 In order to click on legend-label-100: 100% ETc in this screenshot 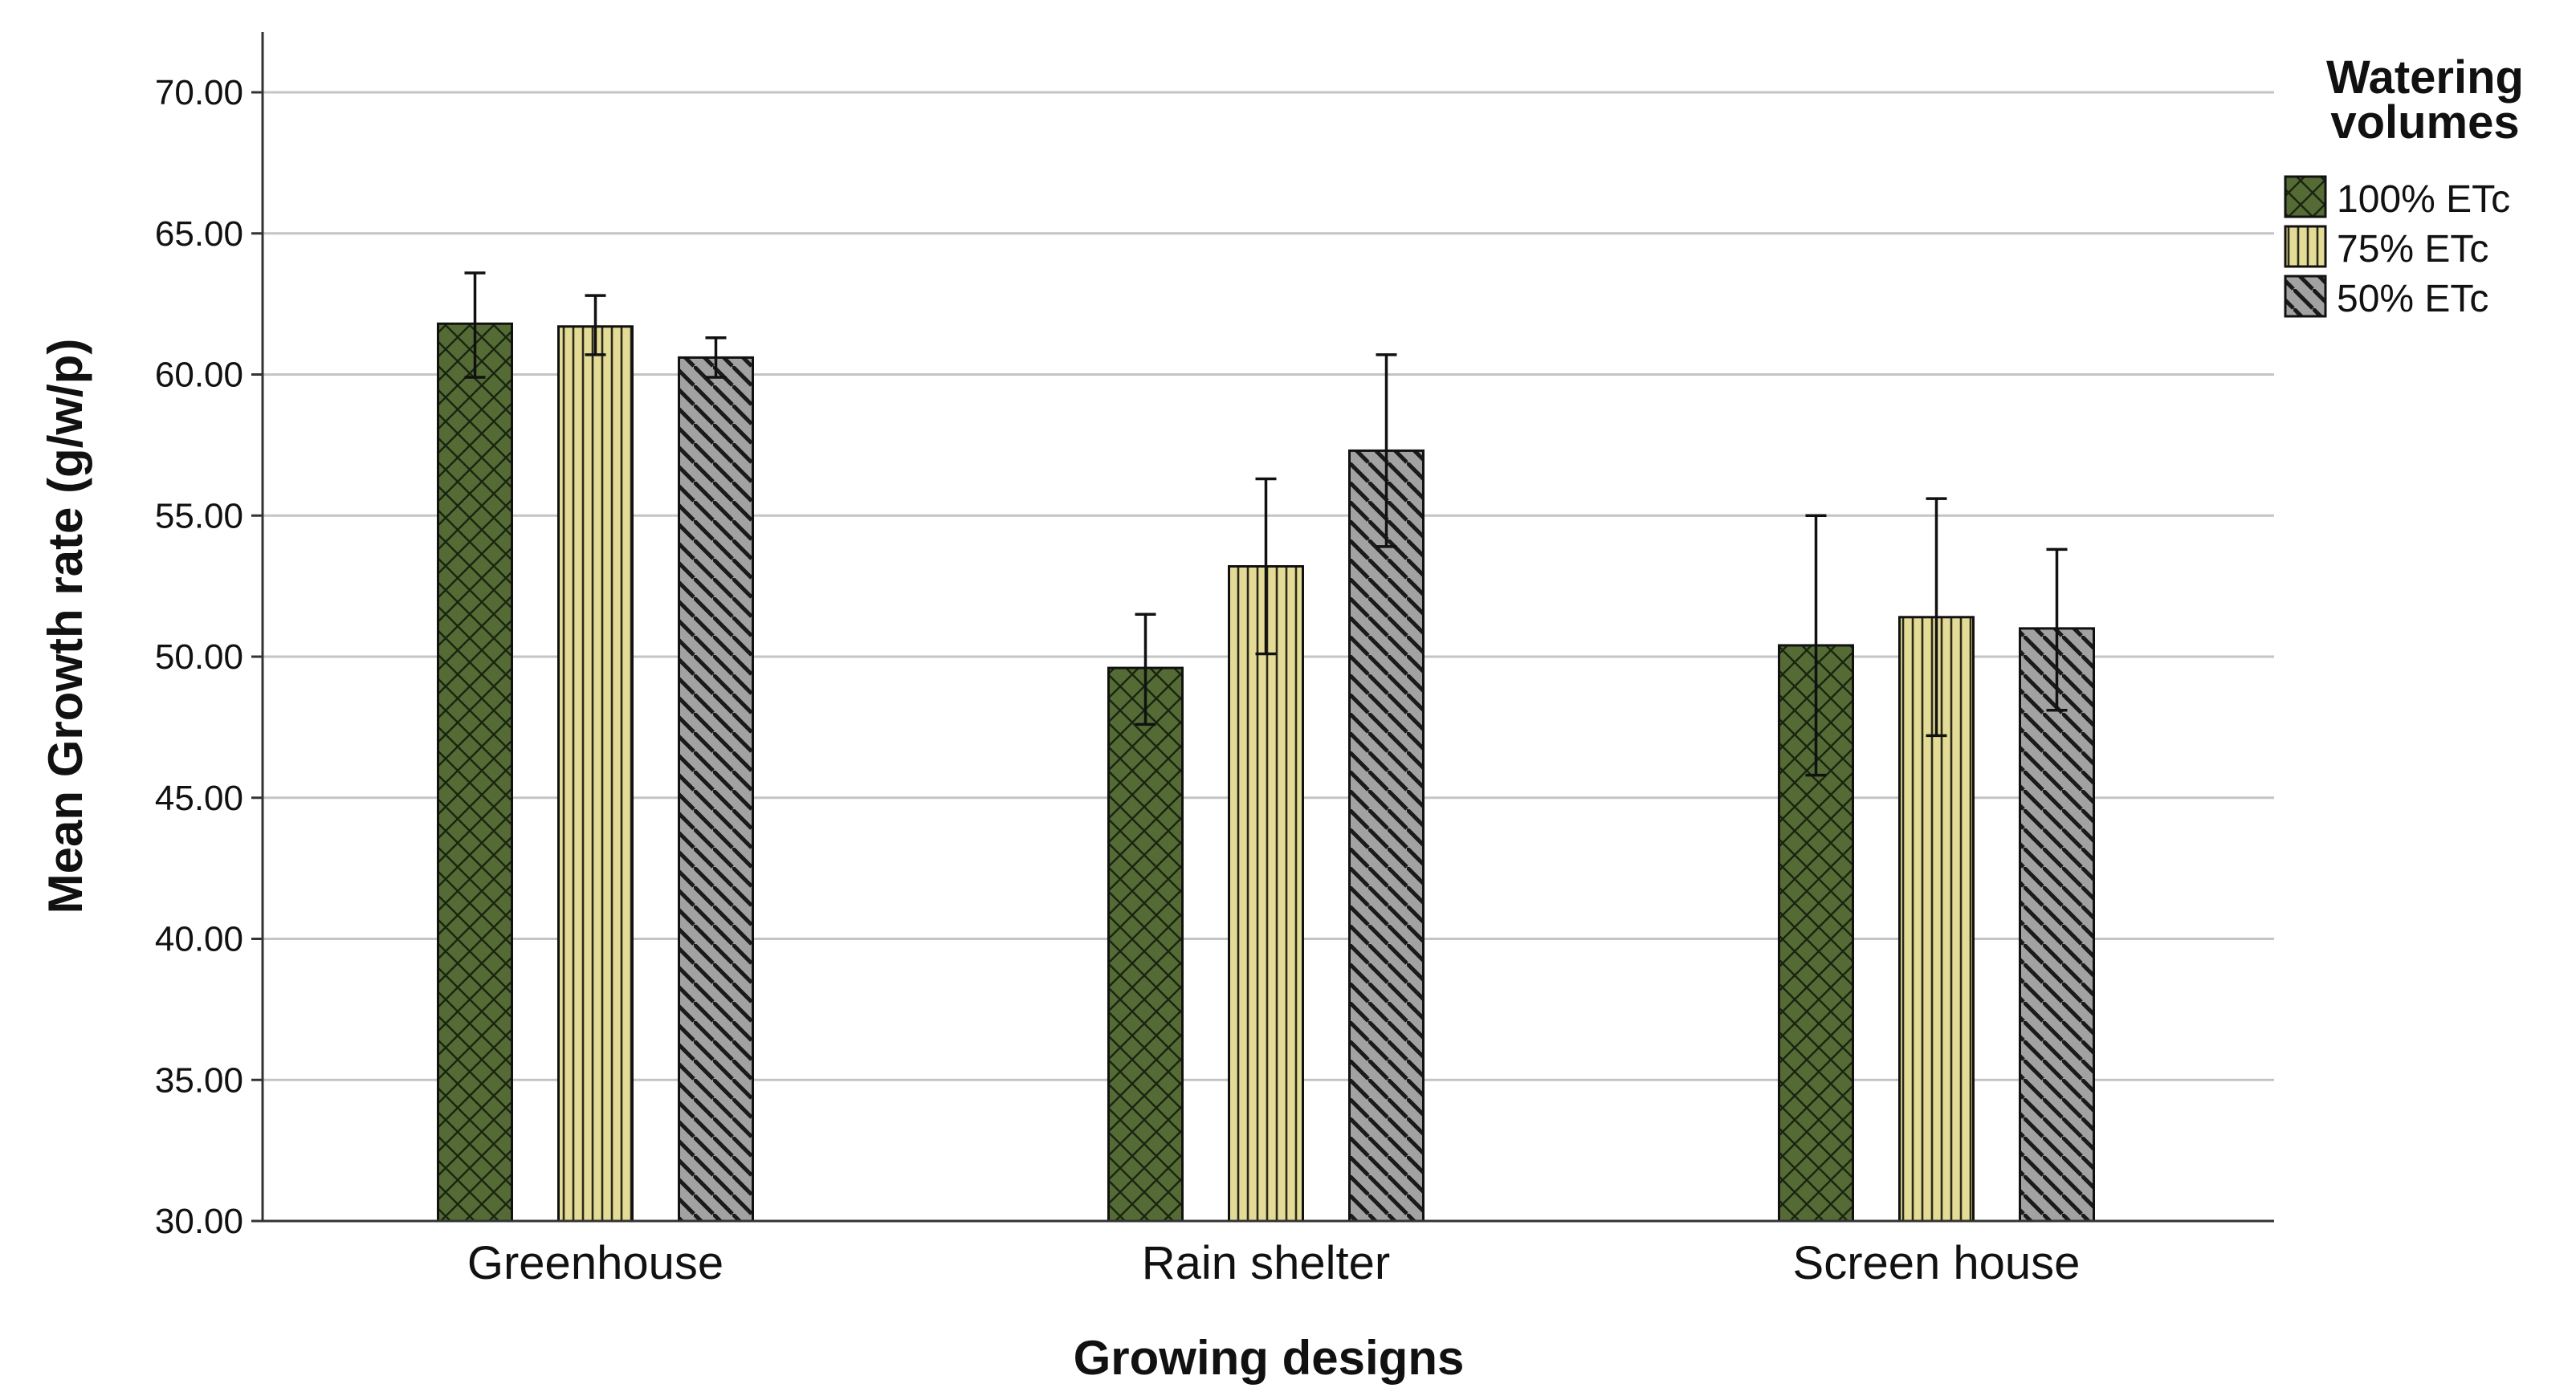, I will do `click(2423, 199)`.